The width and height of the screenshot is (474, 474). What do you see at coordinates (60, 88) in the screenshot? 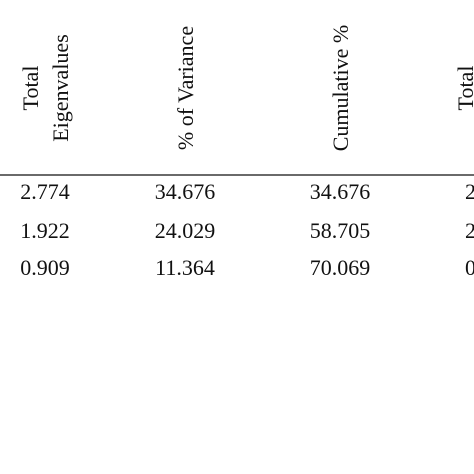
I see `column-header: Eigenvalues` at bounding box center [60, 88].